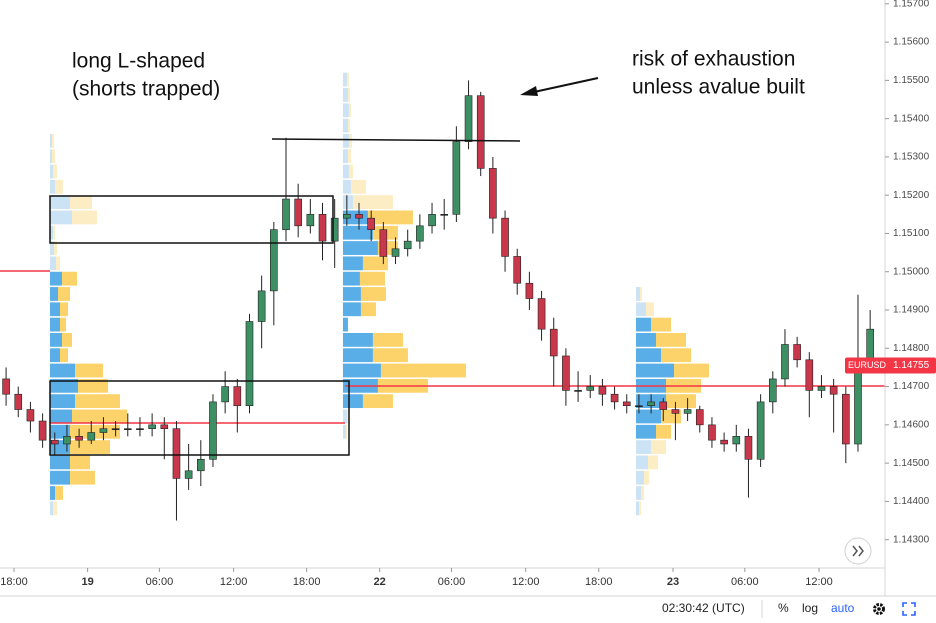 The width and height of the screenshot is (936, 623). I want to click on x-tick-label: 19, so click(87, 582).